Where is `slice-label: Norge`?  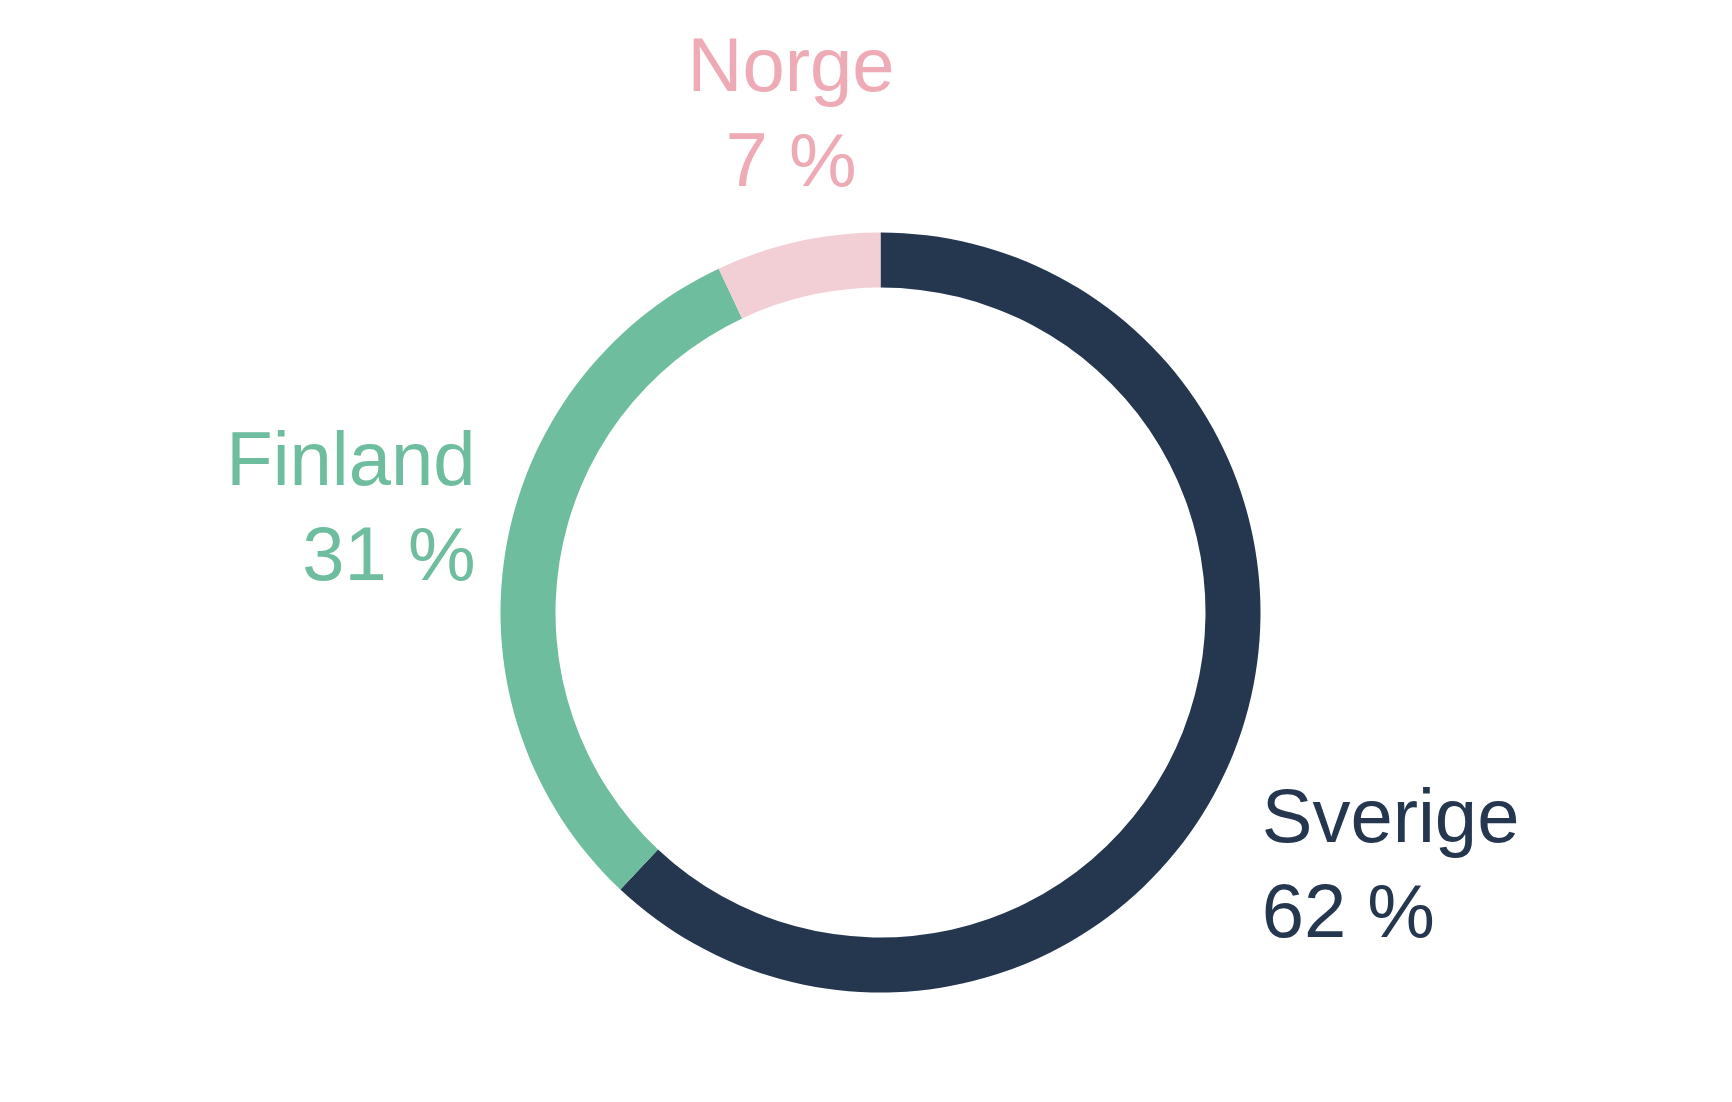
slice-label: Norge is located at coordinates (791, 65).